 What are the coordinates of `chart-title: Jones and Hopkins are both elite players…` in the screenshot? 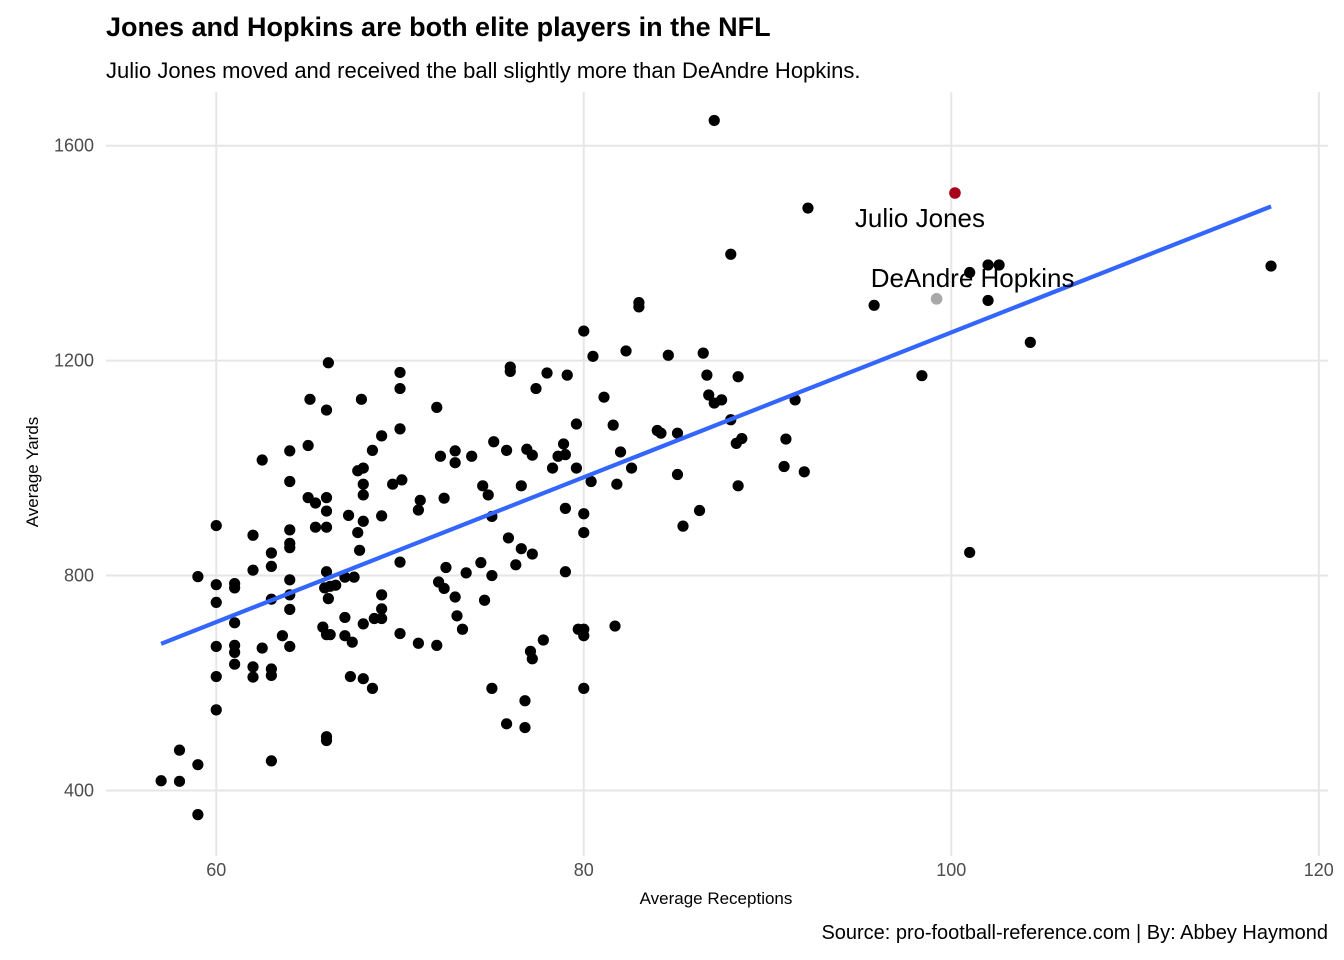 It's located at (438, 27).